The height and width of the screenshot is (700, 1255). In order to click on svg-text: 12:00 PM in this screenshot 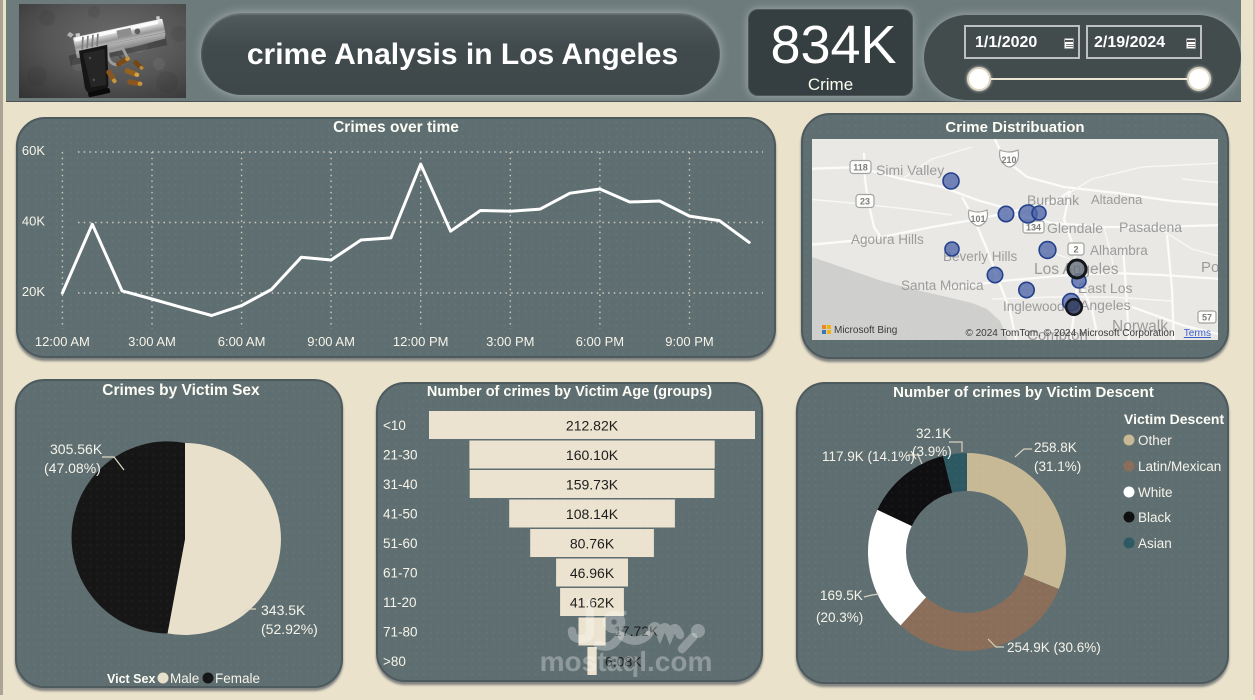, I will do `click(421, 341)`.